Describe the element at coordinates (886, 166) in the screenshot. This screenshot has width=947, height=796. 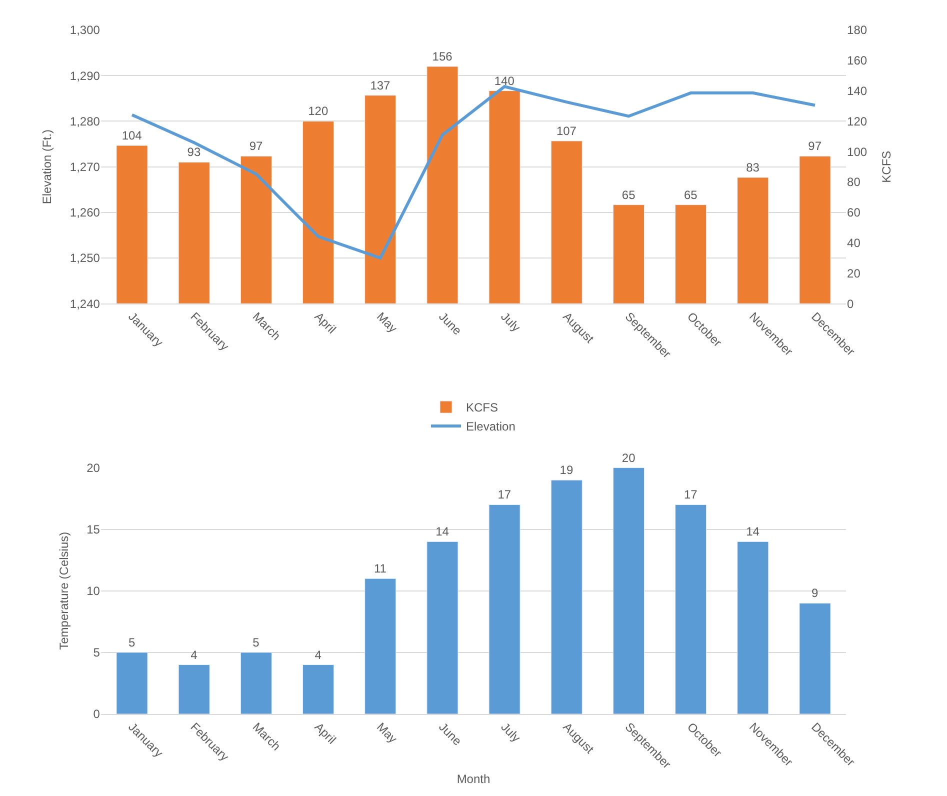
I see `y2-axis-title: KCFS` at that location.